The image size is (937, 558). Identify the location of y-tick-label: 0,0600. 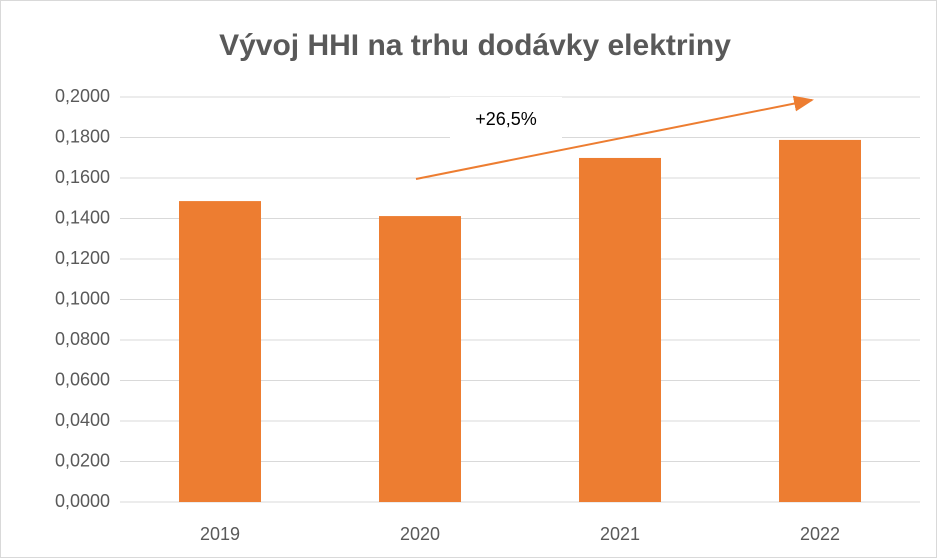
(82, 379).